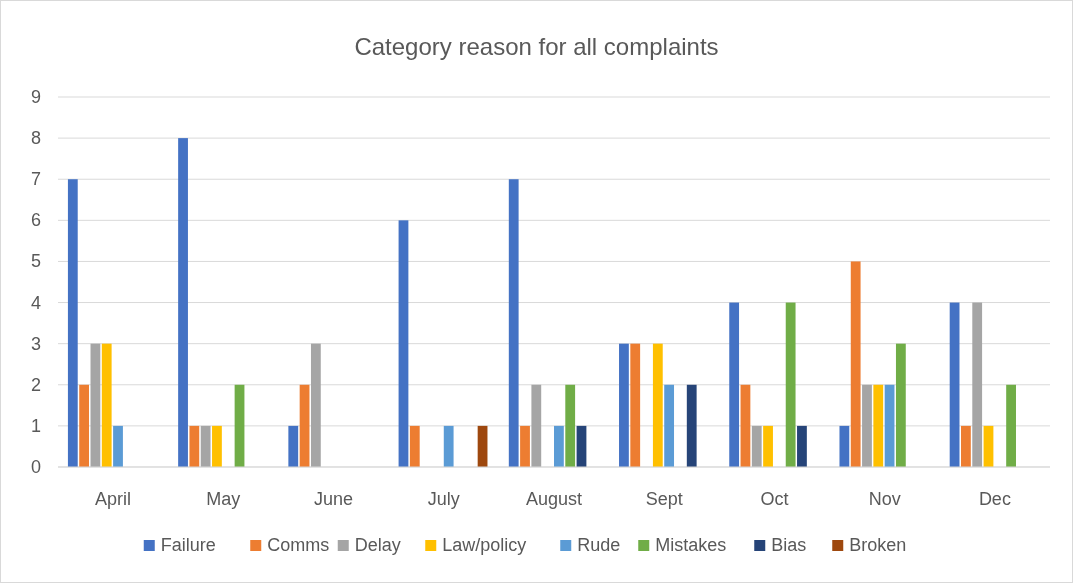 The image size is (1073, 583). Describe the element at coordinates (223, 499) in the screenshot. I see `x-tick-label: May` at that location.